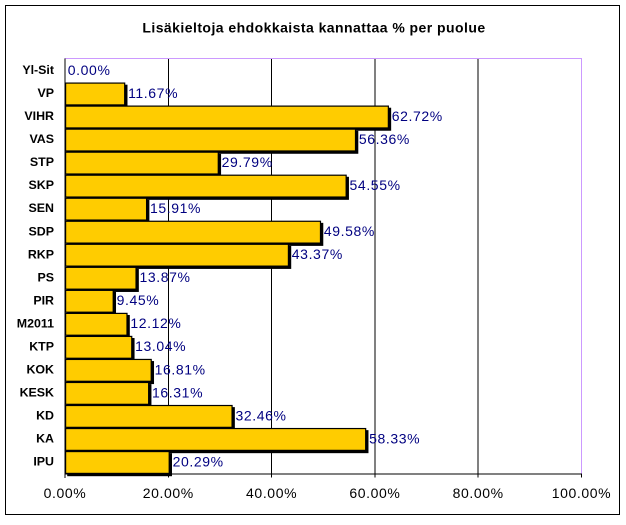 This screenshot has height=525, width=626. Describe the element at coordinates (39, 116) in the screenshot. I see `svg-text: VIHR` at that location.